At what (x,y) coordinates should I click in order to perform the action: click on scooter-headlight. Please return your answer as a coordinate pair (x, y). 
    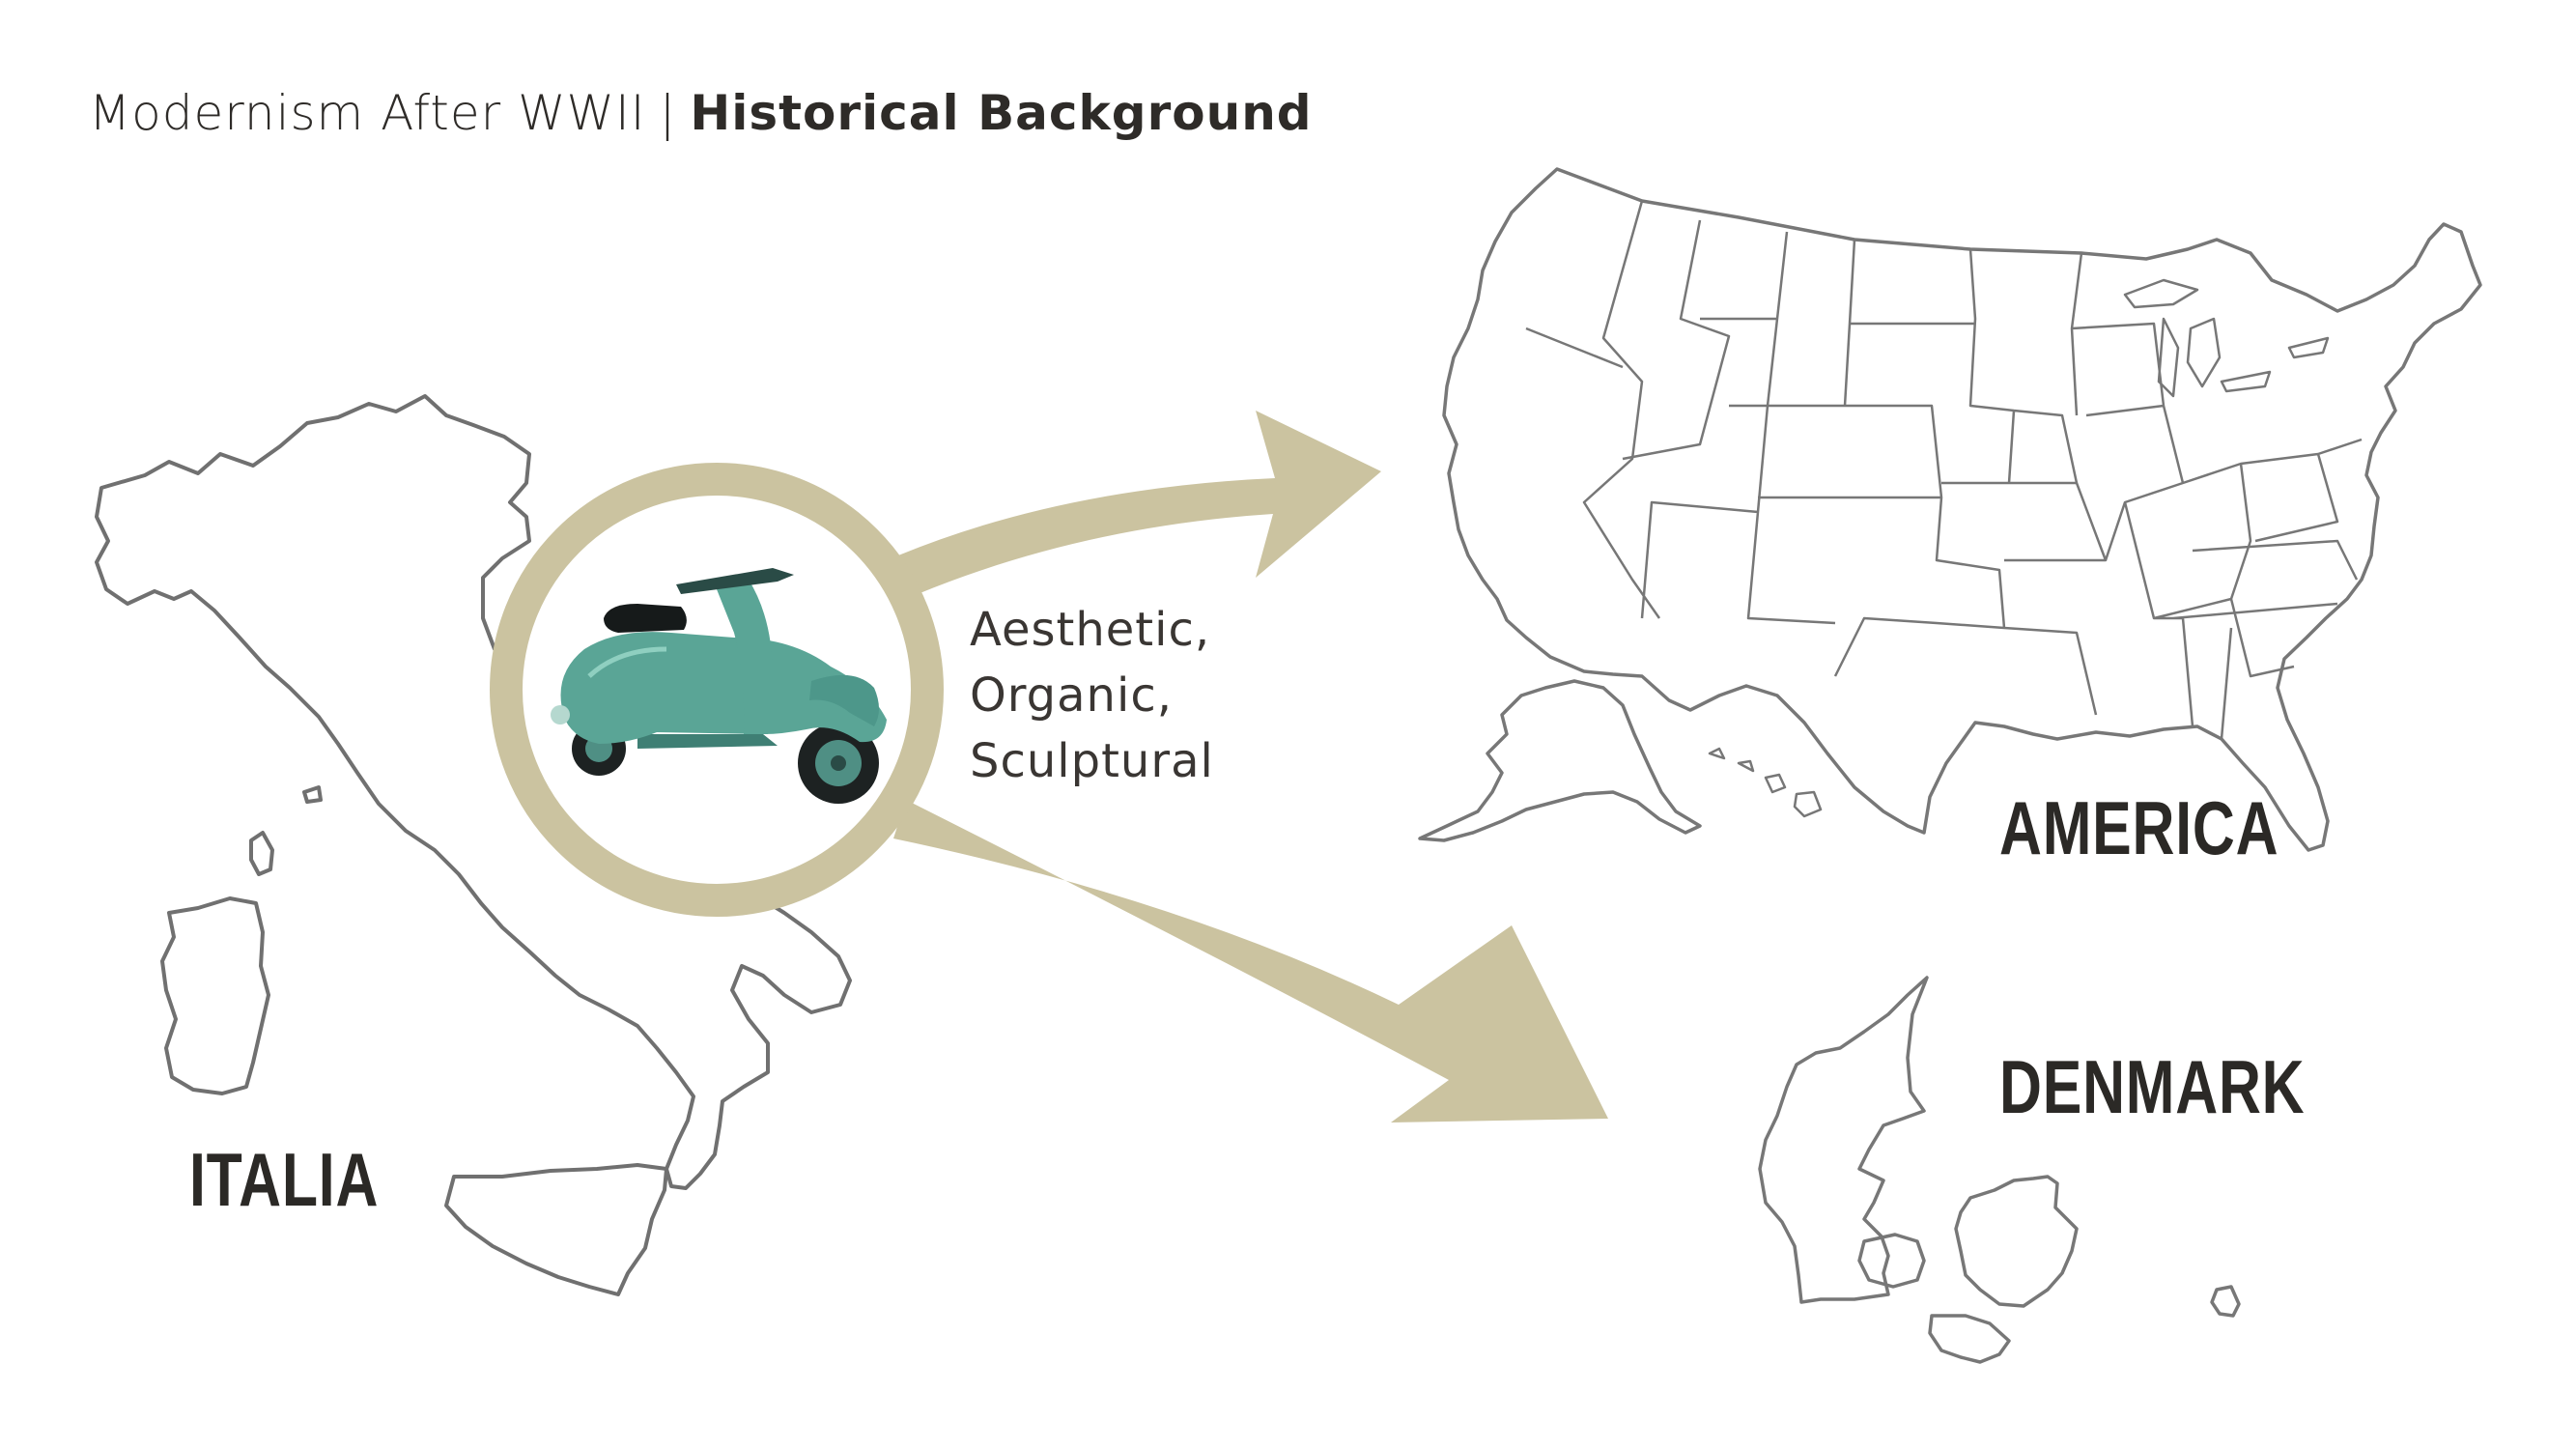
    Looking at the image, I should click on (560, 714).